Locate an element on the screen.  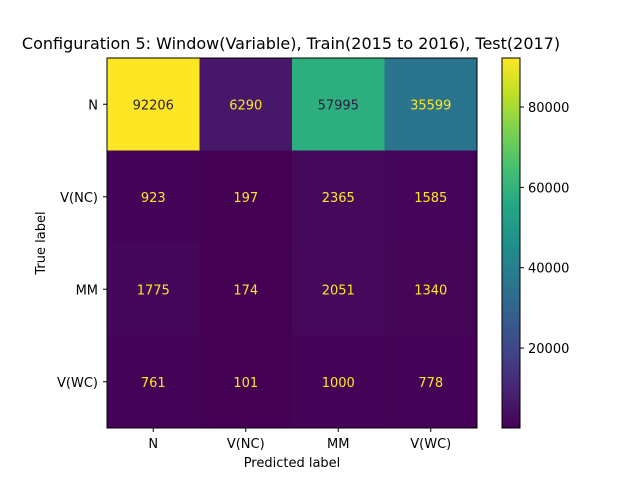
cell-value-label: 2365 is located at coordinates (338, 198).